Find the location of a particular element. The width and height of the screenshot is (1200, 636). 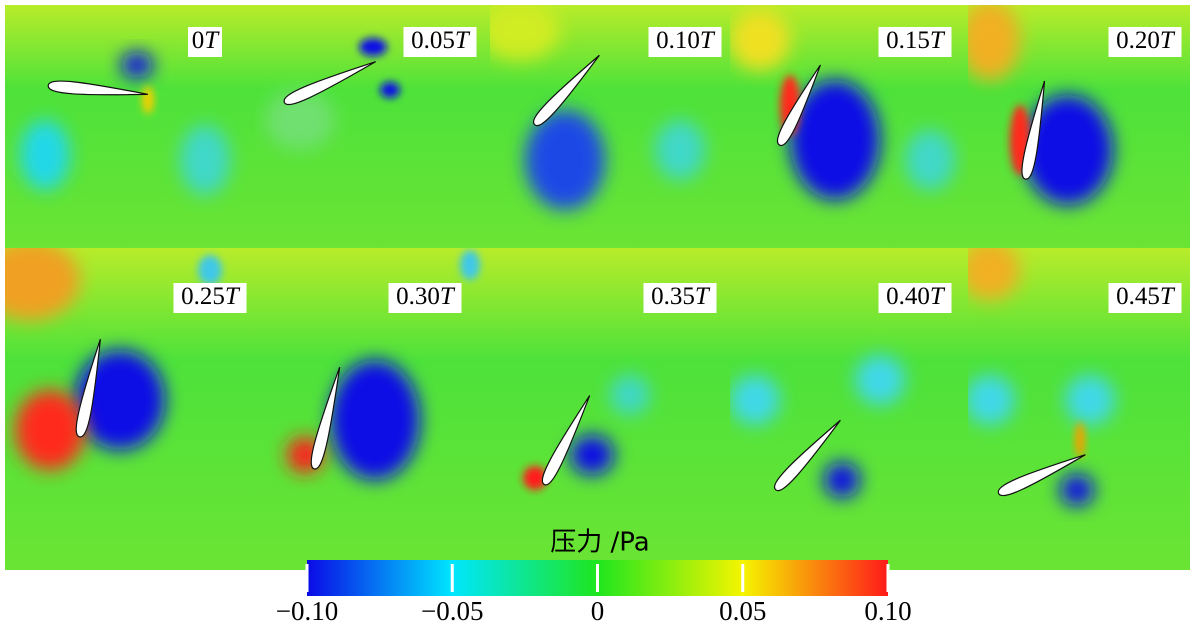

panel: 0.35T is located at coordinates (610, 409).